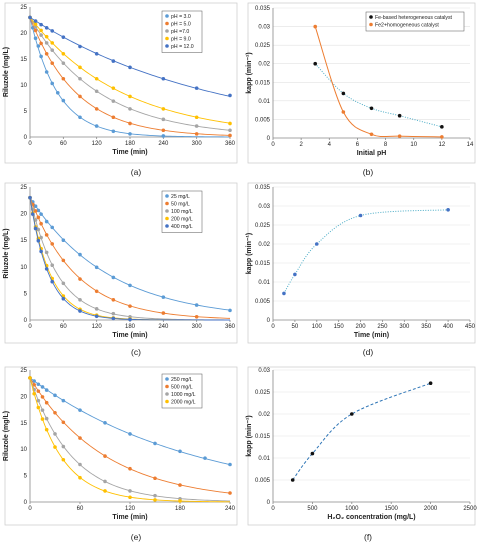 This screenshot has width=478, height=555. I want to click on x-tick-label: 350, so click(426, 327).